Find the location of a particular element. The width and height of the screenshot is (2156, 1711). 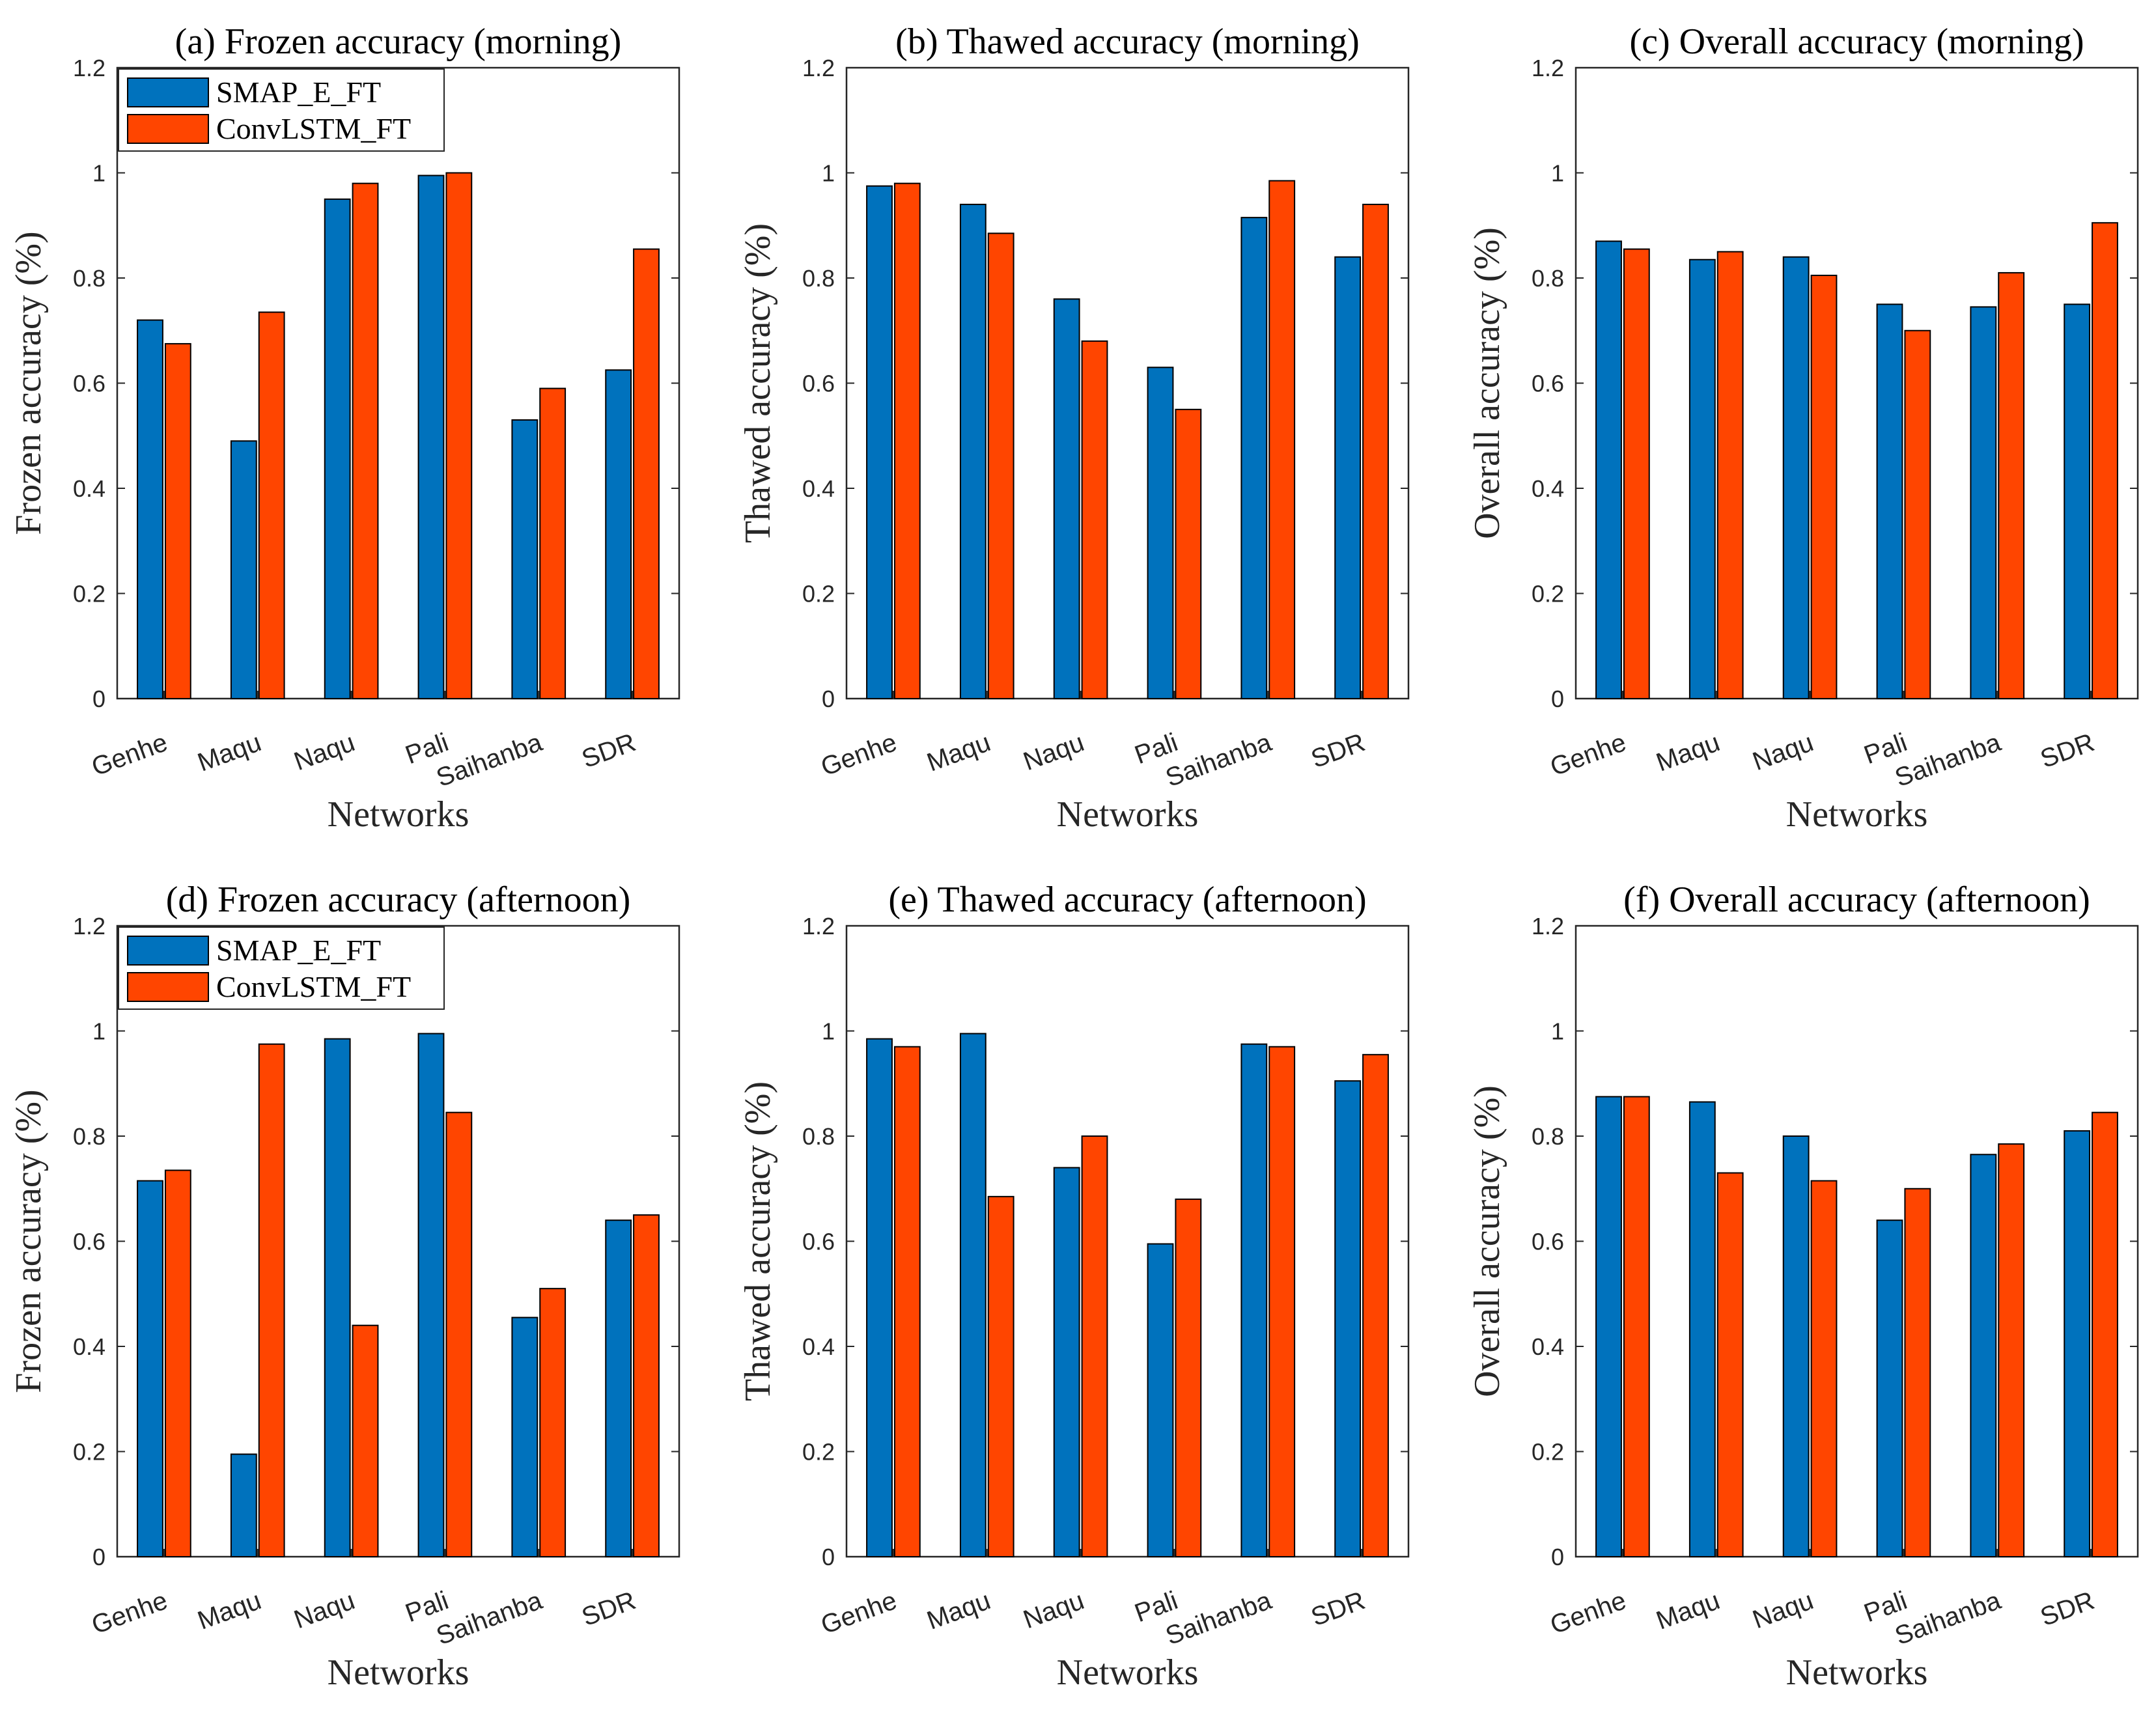

chart-title: (b) Thawed accuracy (morning) is located at coordinates (1128, 41).